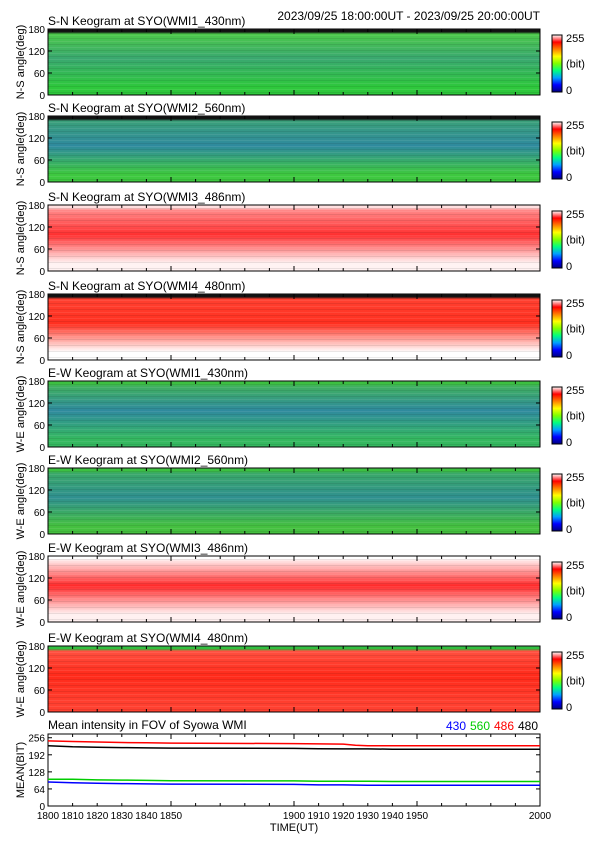 Image resolution: width=595 pixels, height=842 pixels. Describe the element at coordinates (148, 548) in the screenshot. I see `panel-title: E-W Keogram at SYO(WMI3_486nm)` at that location.